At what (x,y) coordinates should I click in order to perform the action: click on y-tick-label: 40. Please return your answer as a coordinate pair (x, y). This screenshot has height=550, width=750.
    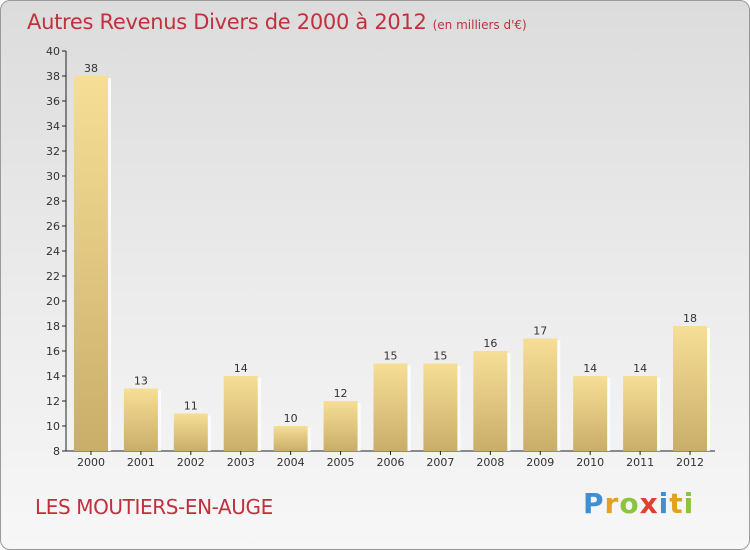
    Looking at the image, I should click on (53, 51).